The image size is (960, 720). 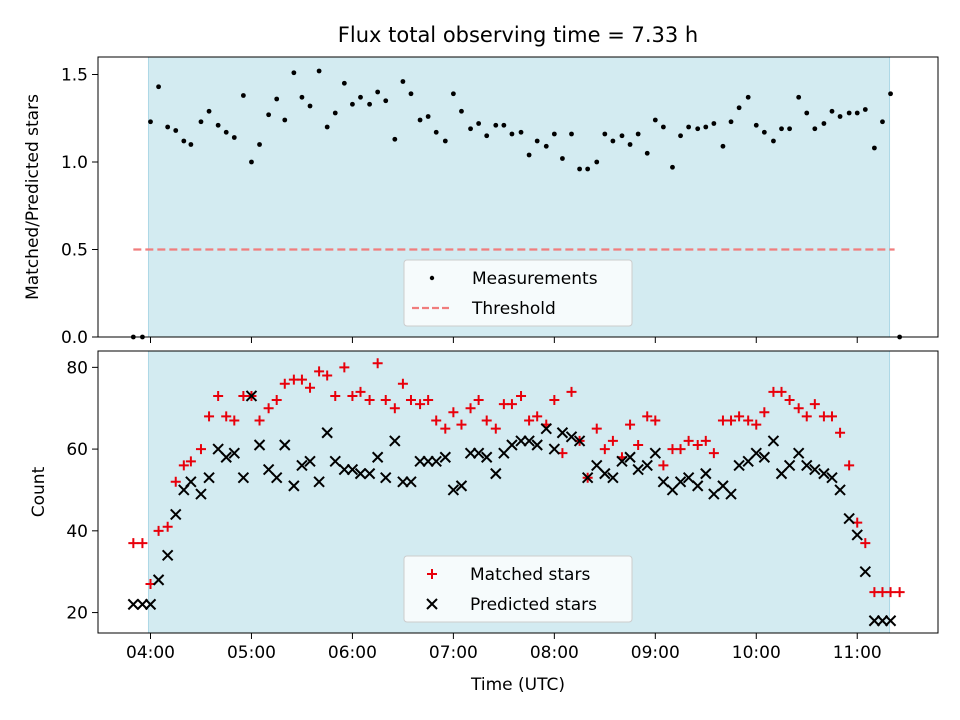 I want to click on y-tick-label: 1.0, so click(x=74, y=163).